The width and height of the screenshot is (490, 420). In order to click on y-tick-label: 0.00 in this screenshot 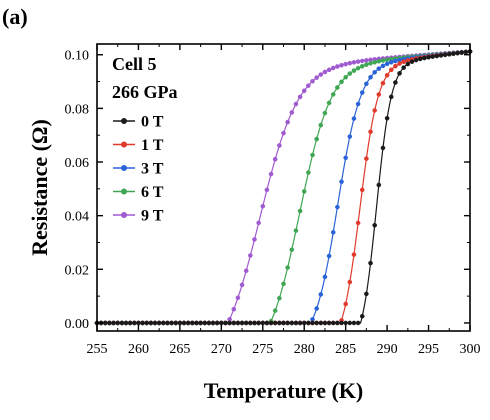, I will do `click(77, 324)`.